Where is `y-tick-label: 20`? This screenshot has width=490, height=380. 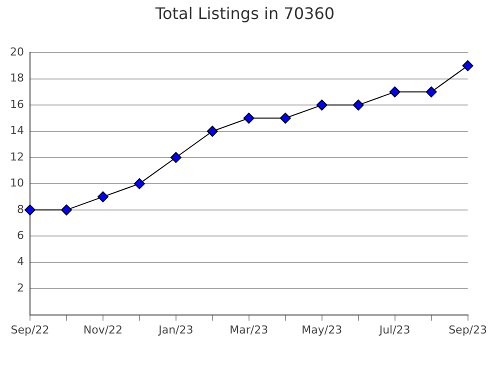
y-tick-label: 20 is located at coordinates (17, 51).